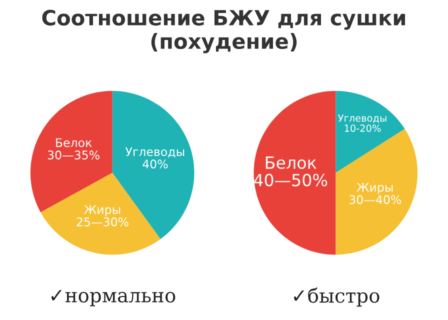 The width and height of the screenshot is (448, 320). What do you see at coordinates (113, 298) in the screenshot?
I see `text: ✓нормально` at bounding box center [113, 298].